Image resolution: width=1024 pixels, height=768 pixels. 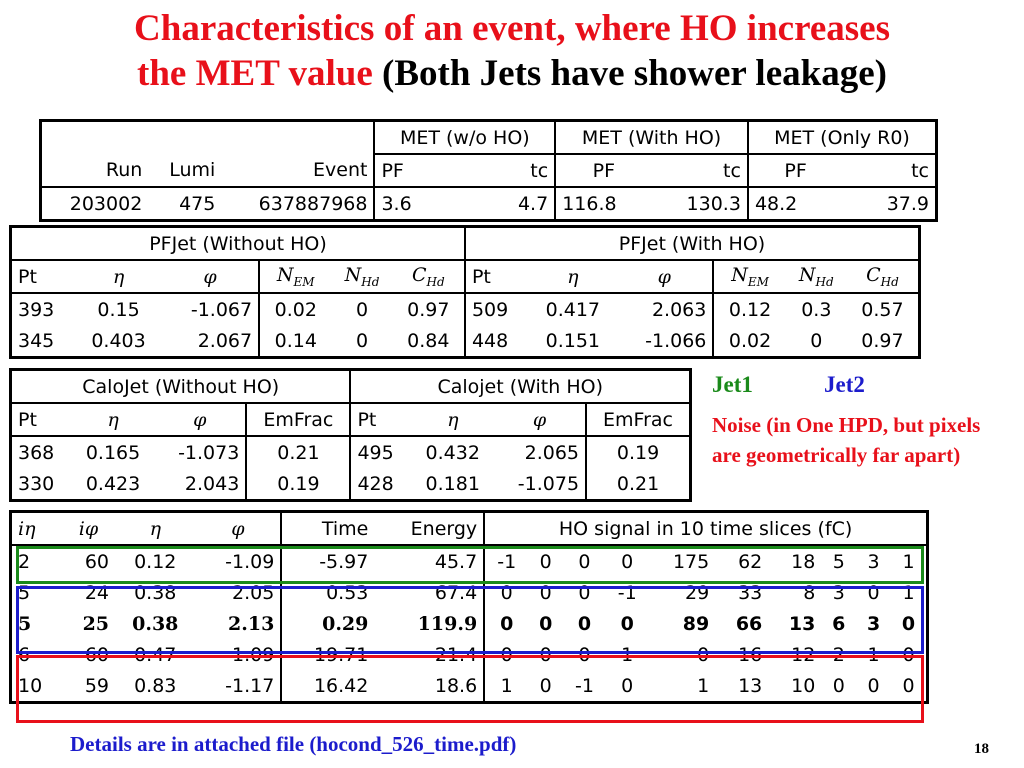 What do you see at coordinates (88, 529) in the screenshot?
I see `col-iphi: iφ` at bounding box center [88, 529].